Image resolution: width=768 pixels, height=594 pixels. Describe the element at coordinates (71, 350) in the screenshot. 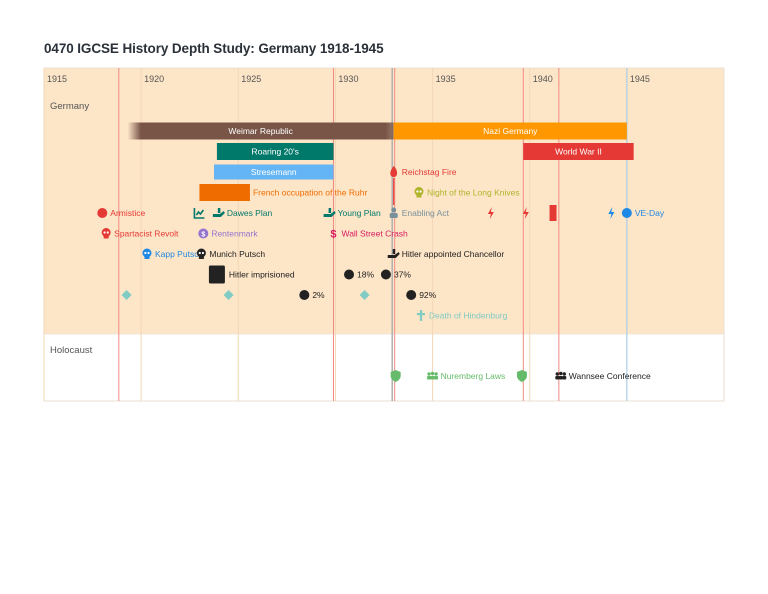

I see `group-label: Holocaust` at that location.